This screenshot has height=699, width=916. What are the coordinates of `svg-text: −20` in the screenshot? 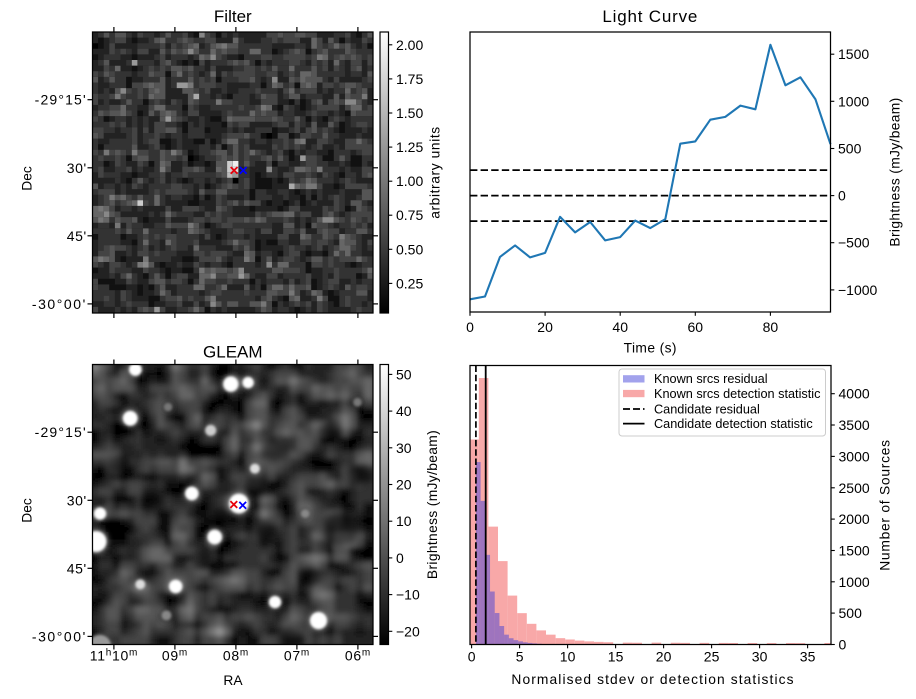 It's located at (408, 631).